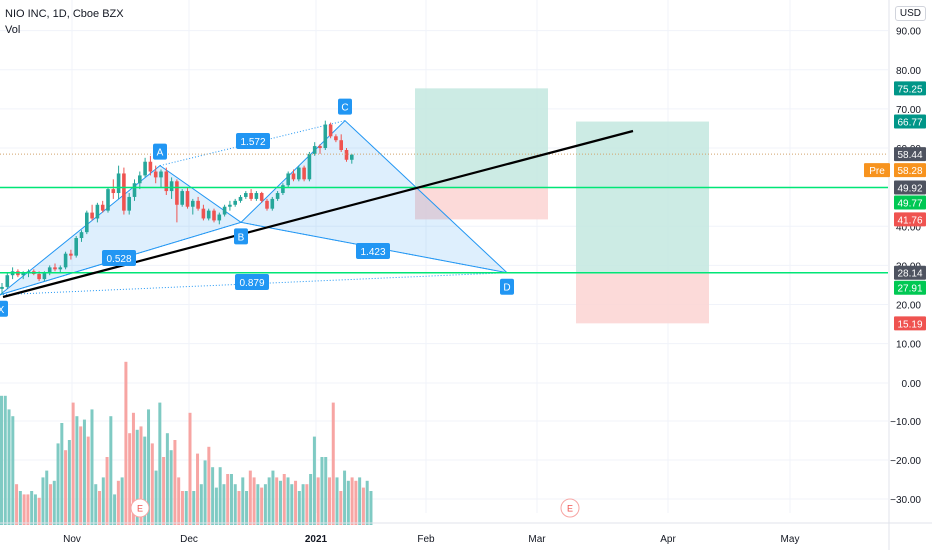  I want to click on time-tick-label: Nov, so click(72, 539).